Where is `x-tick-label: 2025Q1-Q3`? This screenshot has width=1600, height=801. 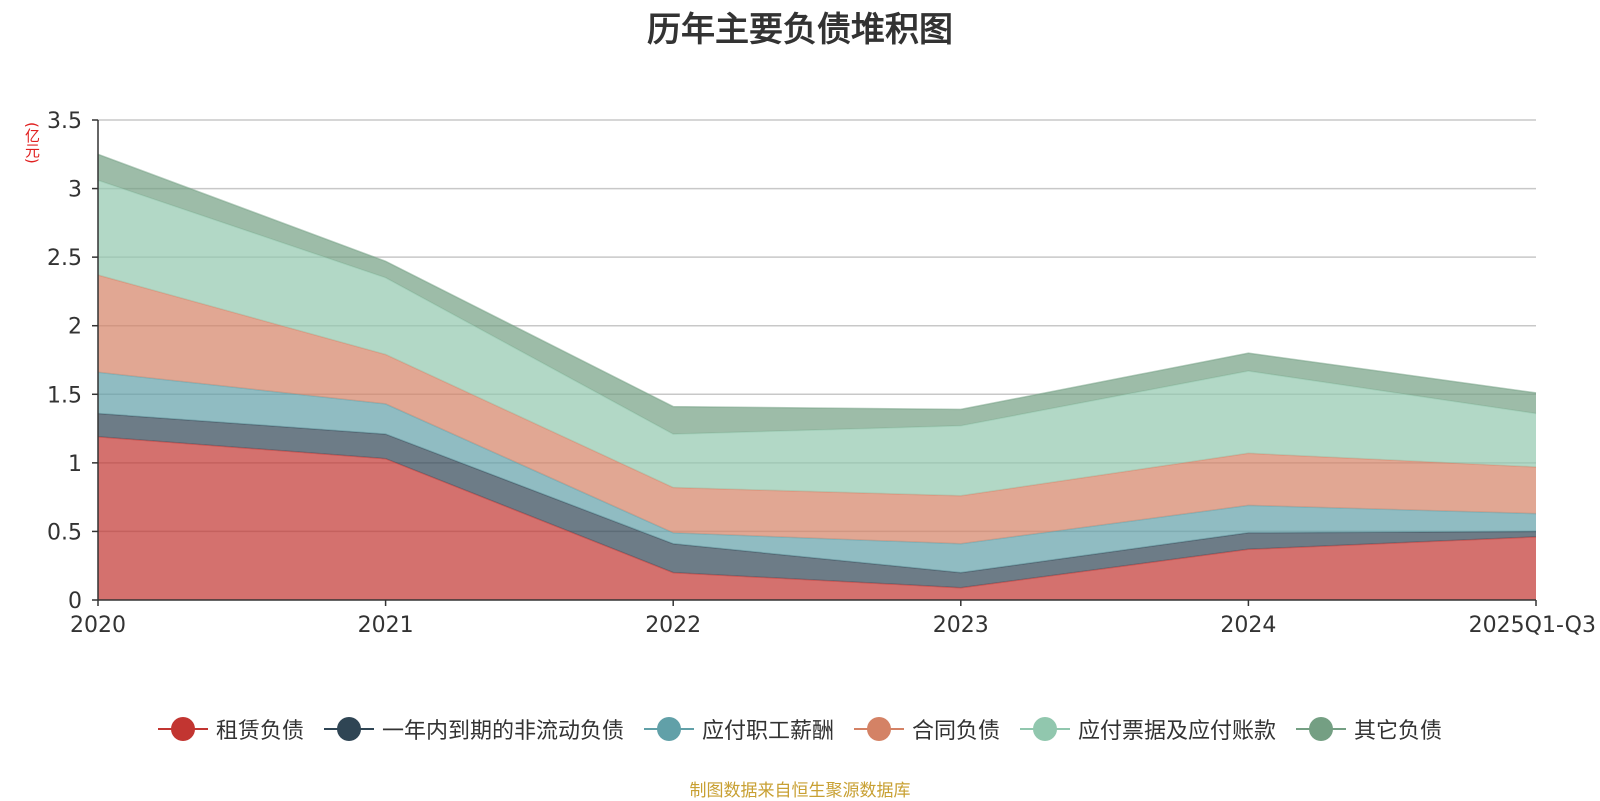 x-tick-label: 2025Q1-Q3 is located at coordinates (1532, 625).